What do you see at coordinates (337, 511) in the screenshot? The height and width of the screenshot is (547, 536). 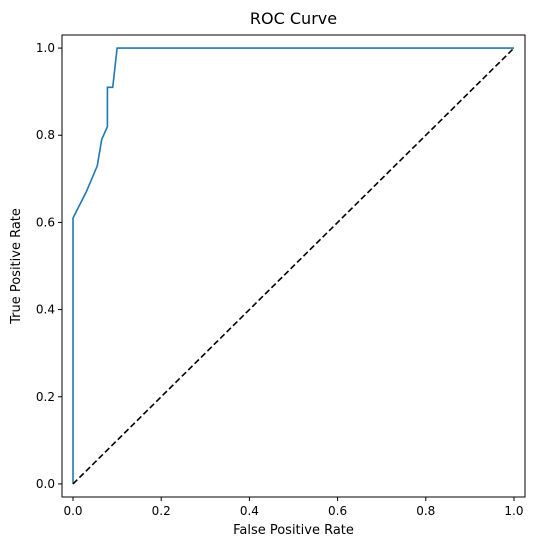 I see `x-tick-label: 0.6` at bounding box center [337, 511].